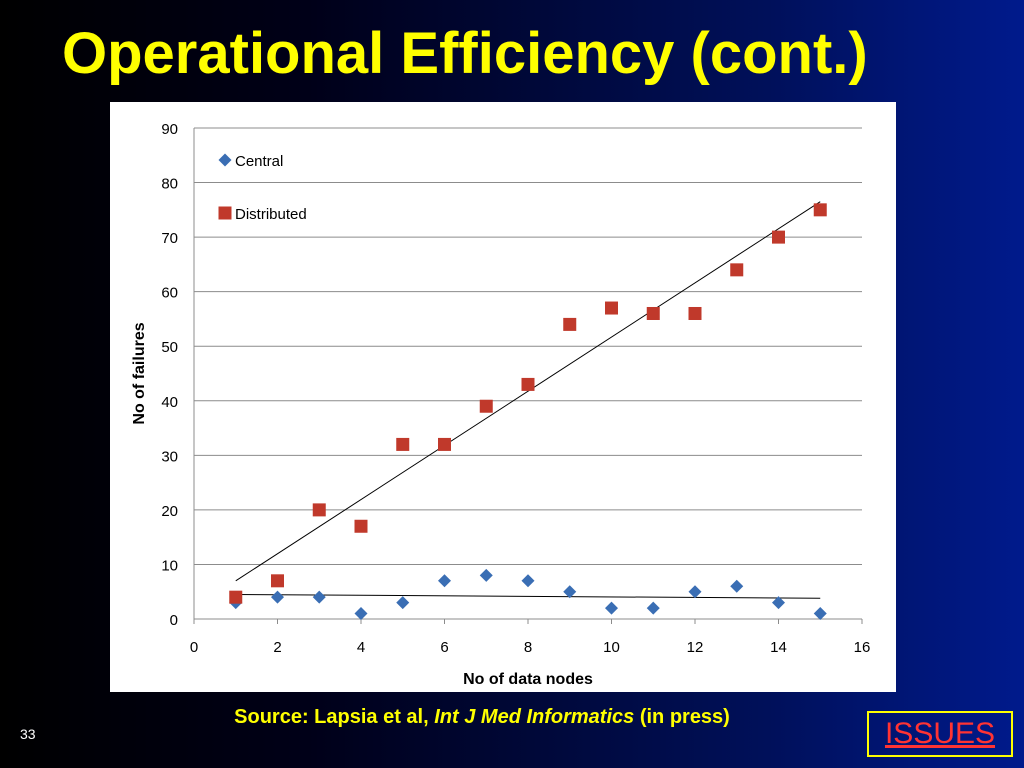  Describe the element at coordinates (444, 647) in the screenshot. I see `x-tick-label-6: 6` at that location.